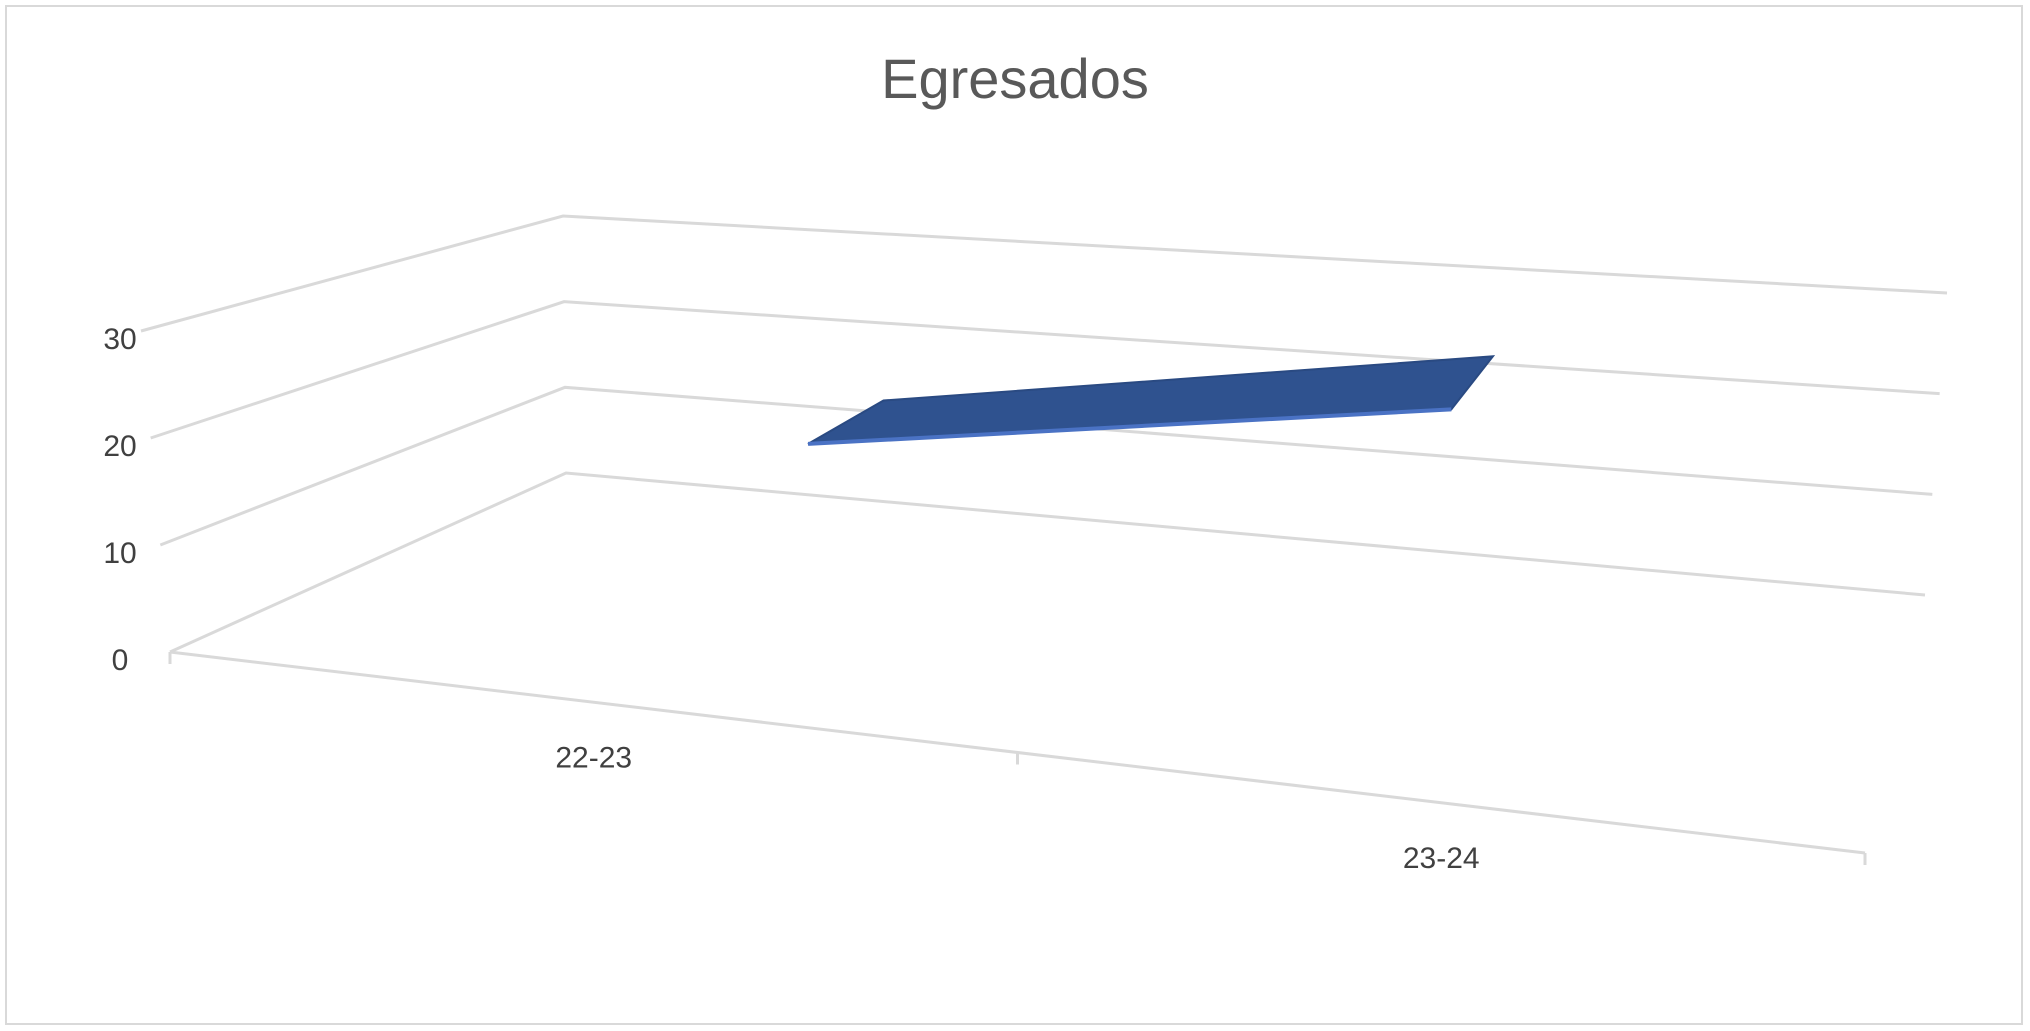 Image resolution: width=2030 pixels, height=1031 pixels. What do you see at coordinates (119, 553) in the screenshot?
I see `y-tick-label: 10` at bounding box center [119, 553].